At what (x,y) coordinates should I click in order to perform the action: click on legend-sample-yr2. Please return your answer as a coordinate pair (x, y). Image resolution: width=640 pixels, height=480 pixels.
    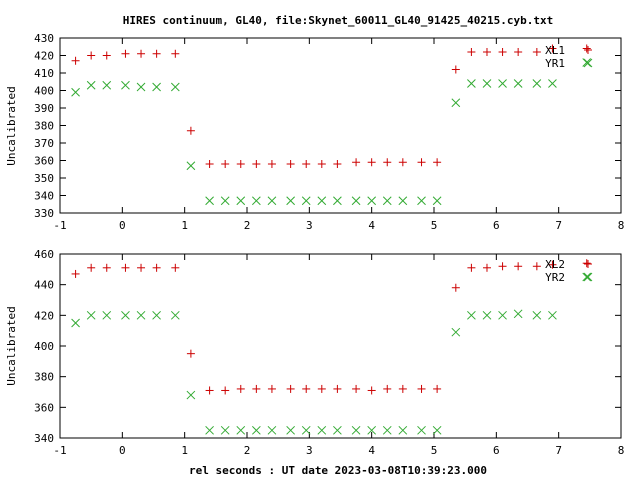
    Looking at the image, I should click on (588, 277).